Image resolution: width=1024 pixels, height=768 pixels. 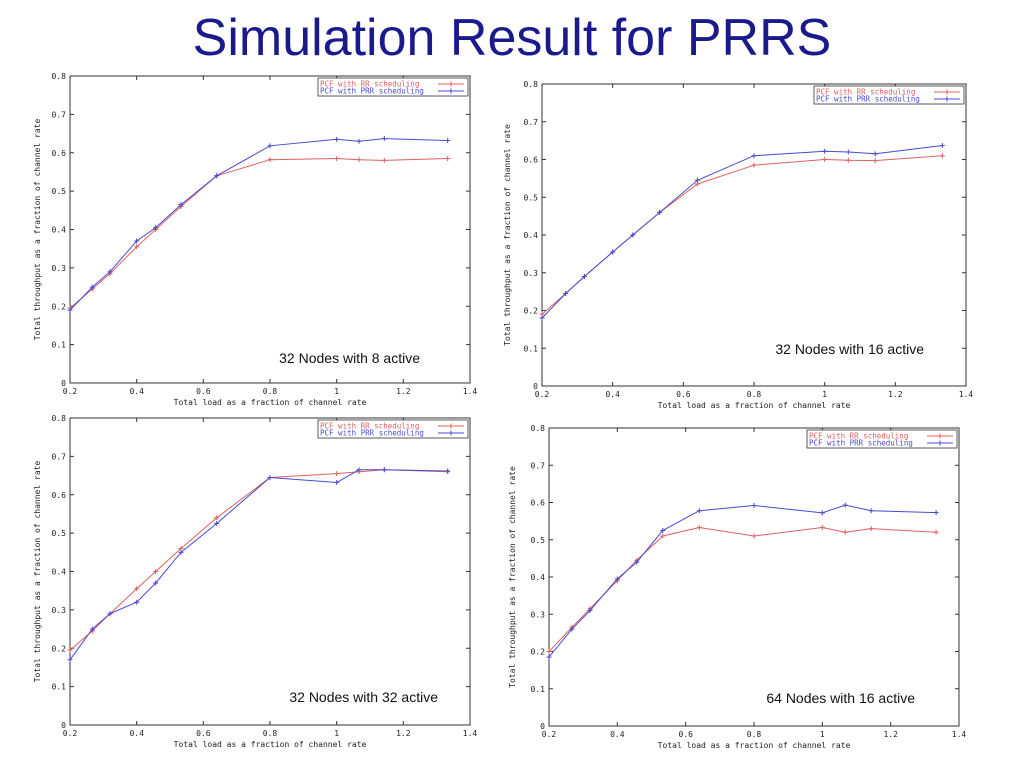 I want to click on legend-label: PCF with PRR scheduling, so click(x=372, y=91).